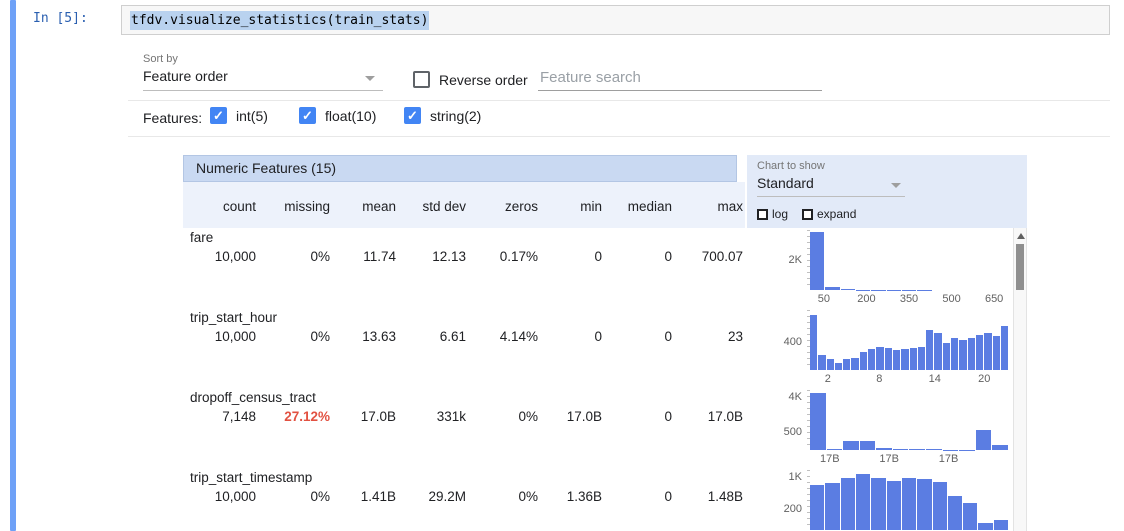 Image resolution: width=1124 pixels, height=531 pixels. I want to click on x-tick-label: 14, so click(934, 379).